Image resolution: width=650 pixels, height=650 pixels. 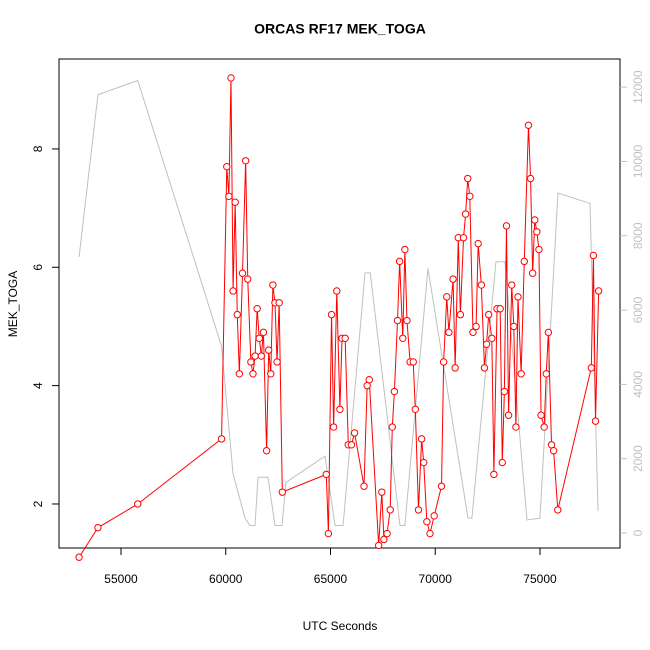 I want to click on y2-tick-label: 12000, so click(x=638, y=87).